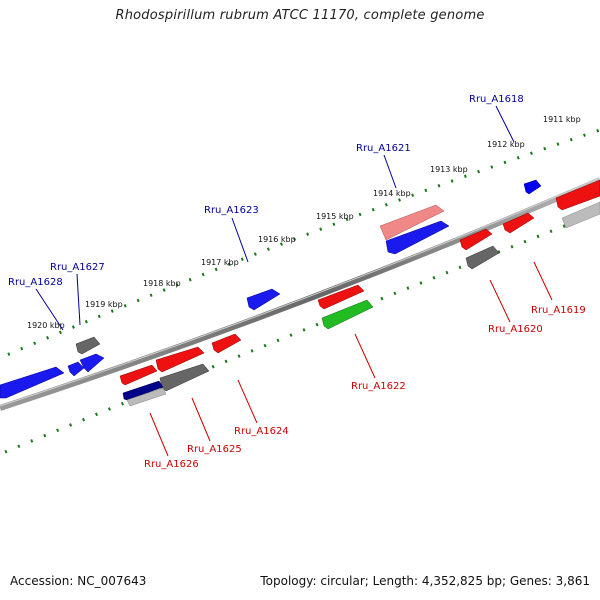 The width and height of the screenshot is (600, 600). Describe the element at coordinates (261, 431) in the screenshot. I see `label-rru-a1624: Rru_A1624` at that location.